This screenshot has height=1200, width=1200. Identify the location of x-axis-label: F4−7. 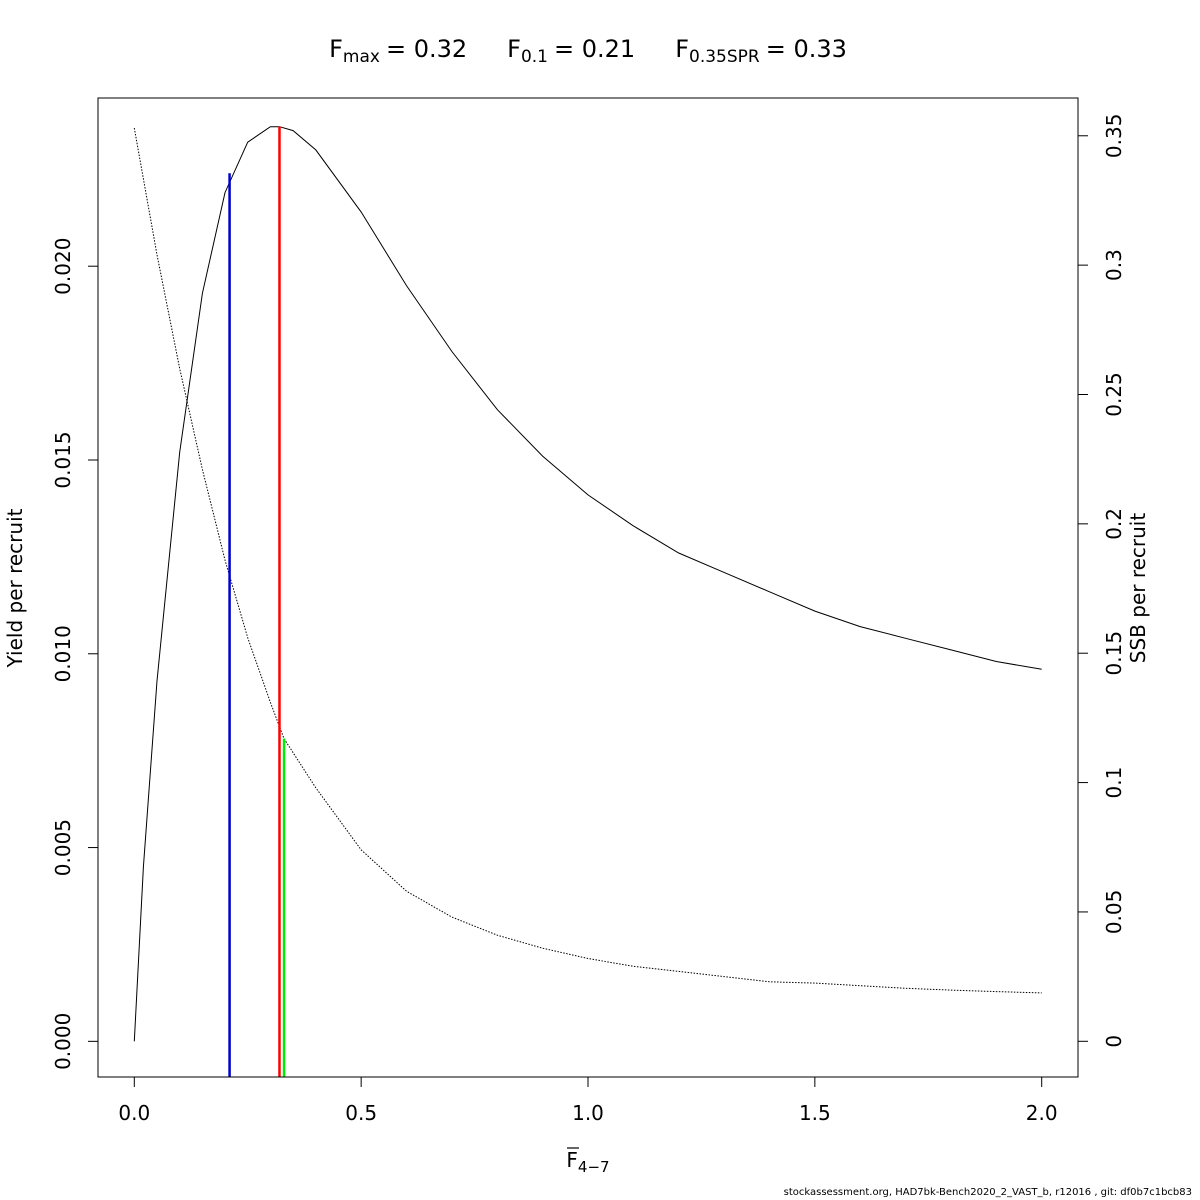
(587, 1162).